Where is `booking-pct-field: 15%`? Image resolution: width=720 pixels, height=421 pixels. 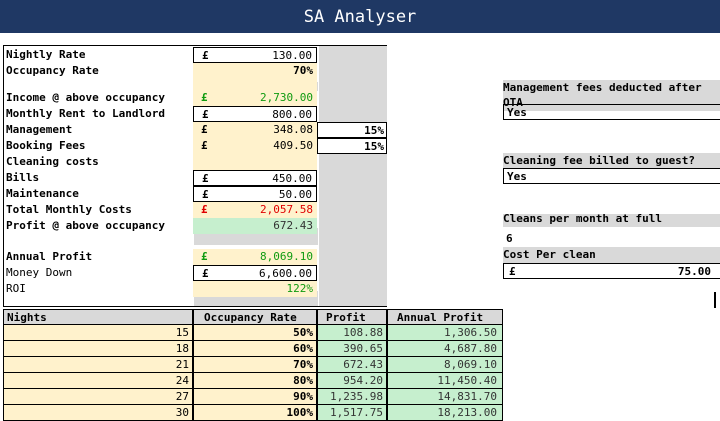
booking-pct-field: 15% is located at coordinates (352, 146).